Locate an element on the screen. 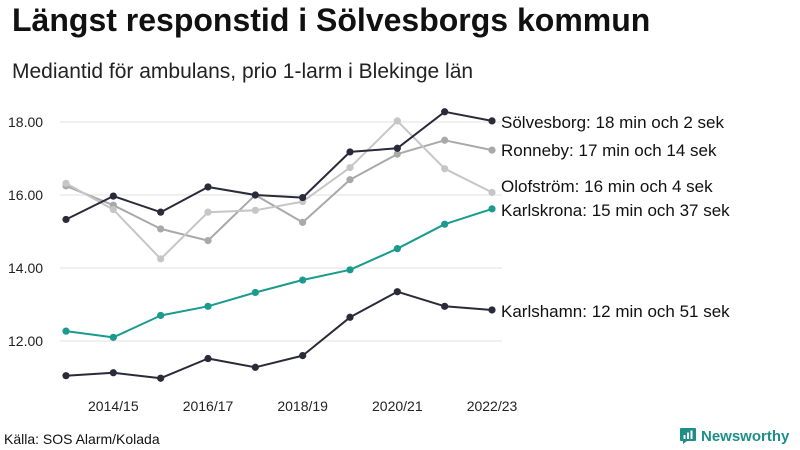 This screenshot has width=800, height=450. series-label-olofström: Olofström: 16 min och 4 sek is located at coordinates (607, 186).